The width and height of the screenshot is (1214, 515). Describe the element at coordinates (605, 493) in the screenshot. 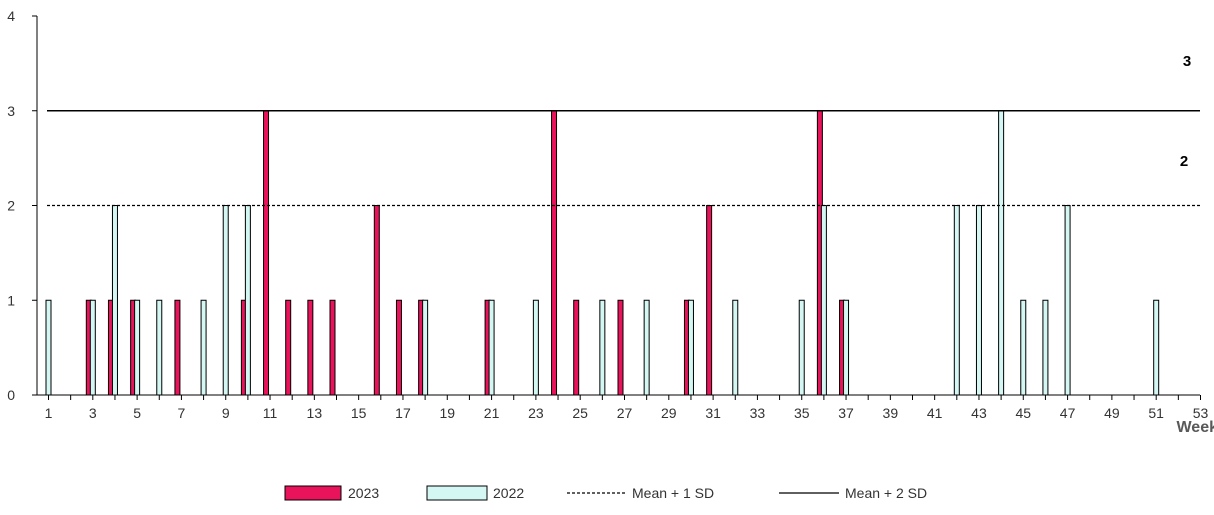

I see `legend: 2023 2022 Mean + 1 SD Mean + 2 SD` at that location.